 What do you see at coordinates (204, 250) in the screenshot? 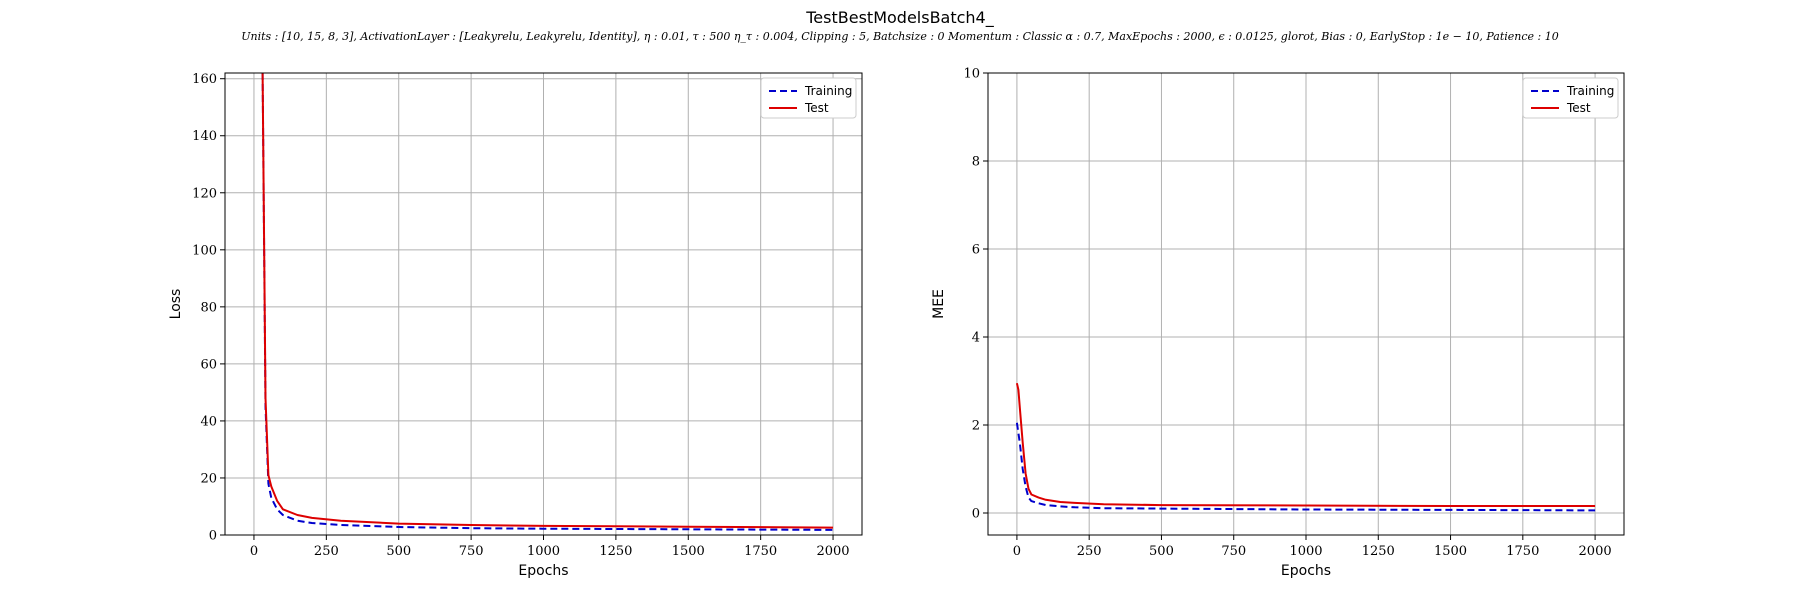
I see `y-tick-label: 100` at bounding box center [204, 250].